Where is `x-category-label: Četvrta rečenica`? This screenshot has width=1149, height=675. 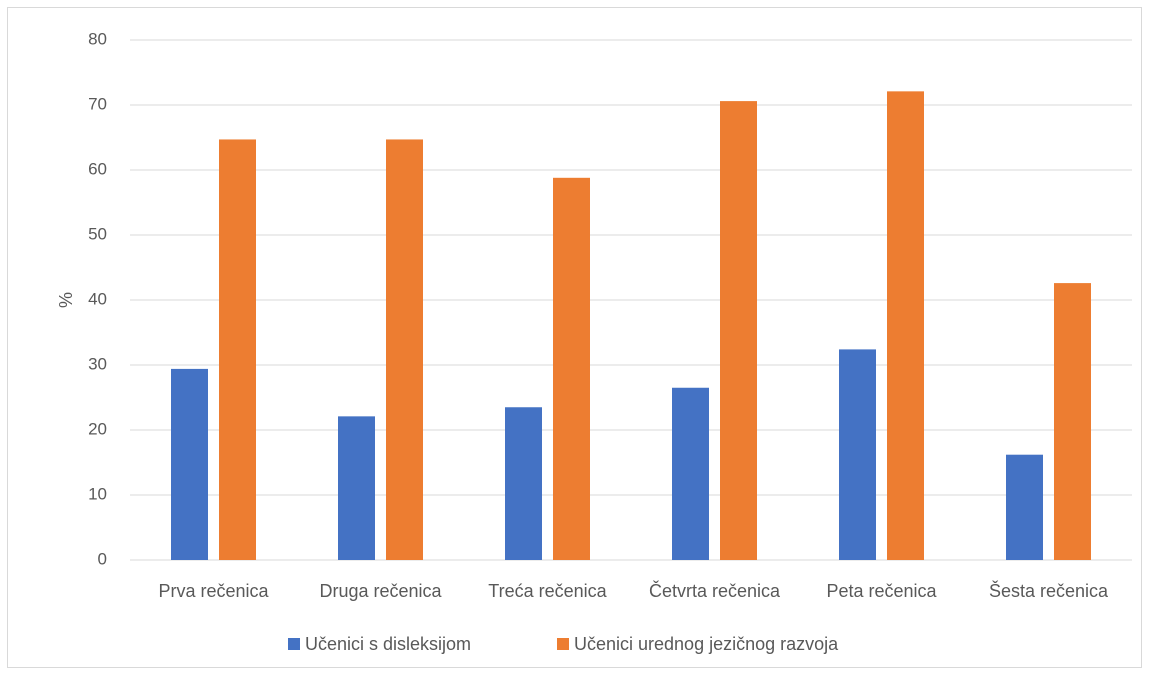
x-category-label: Četvrta rečenica is located at coordinates (715, 590).